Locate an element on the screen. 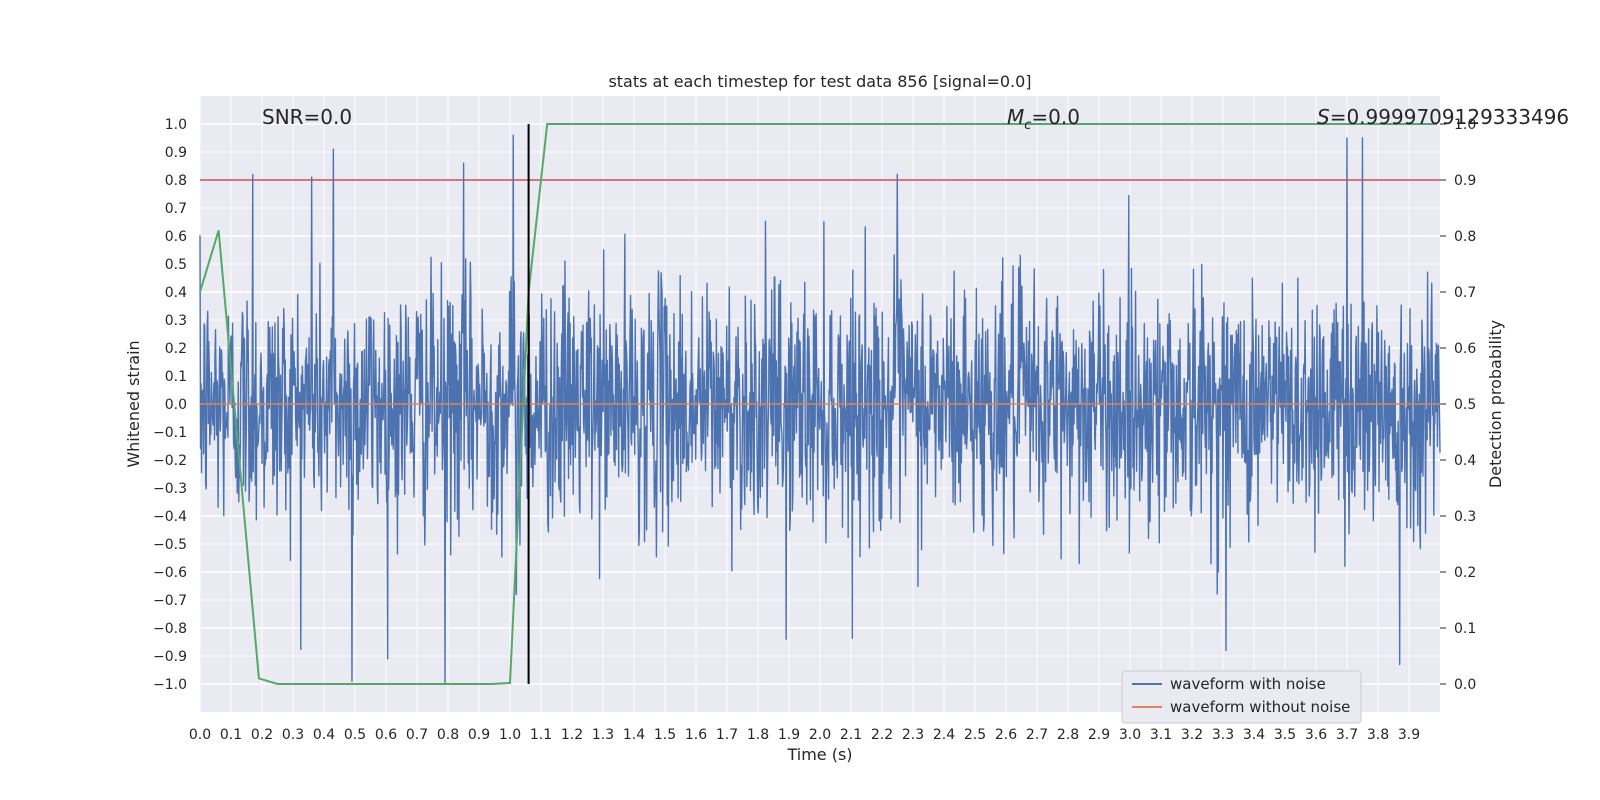  score-symbol: S is located at coordinates (1323, 117).